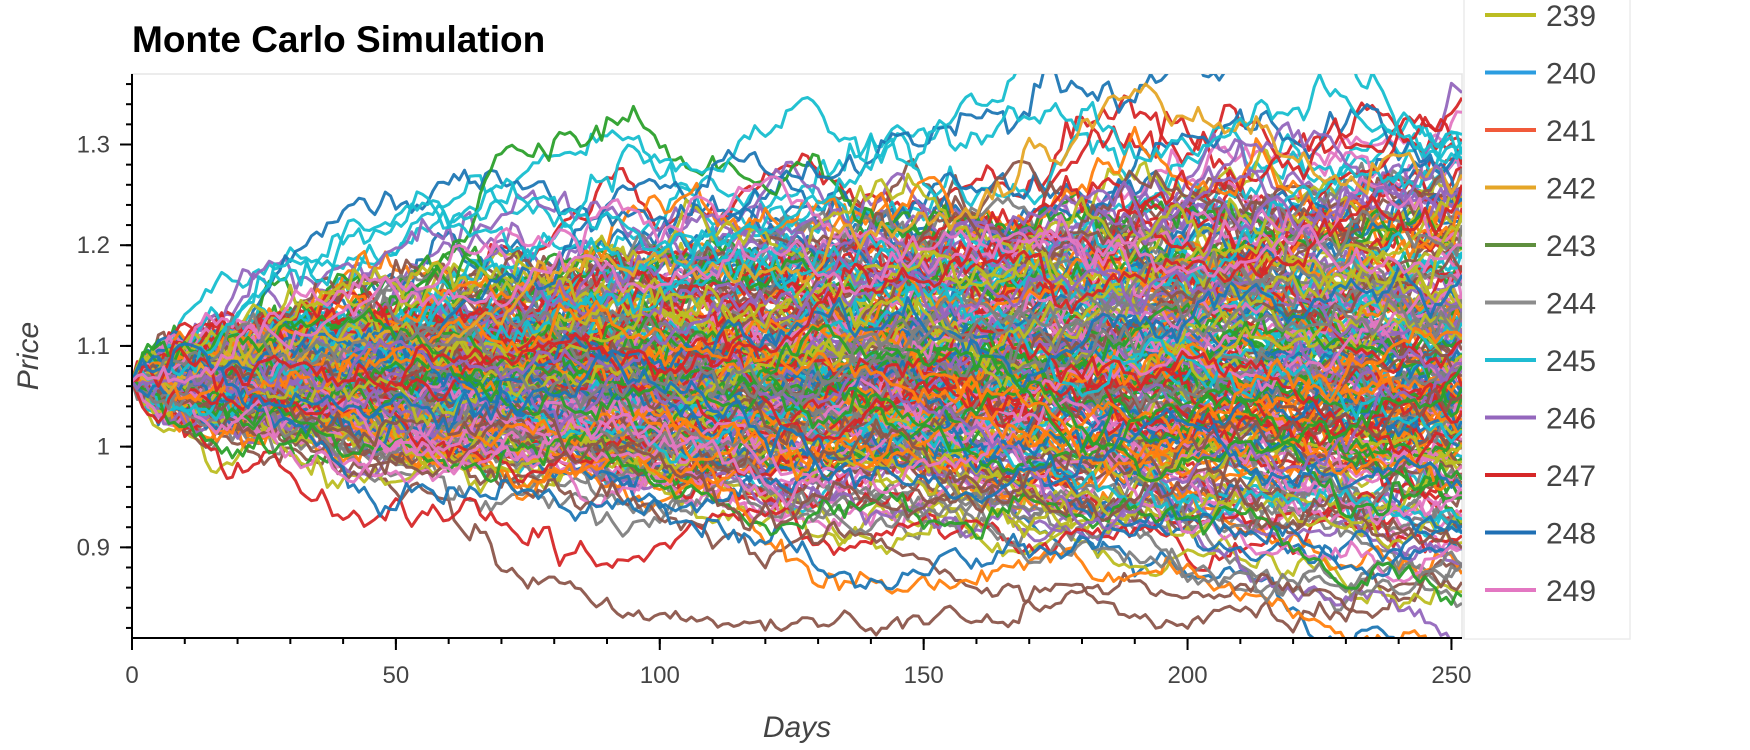  I want to click on y-tick-label: 1.3, so click(93, 145).